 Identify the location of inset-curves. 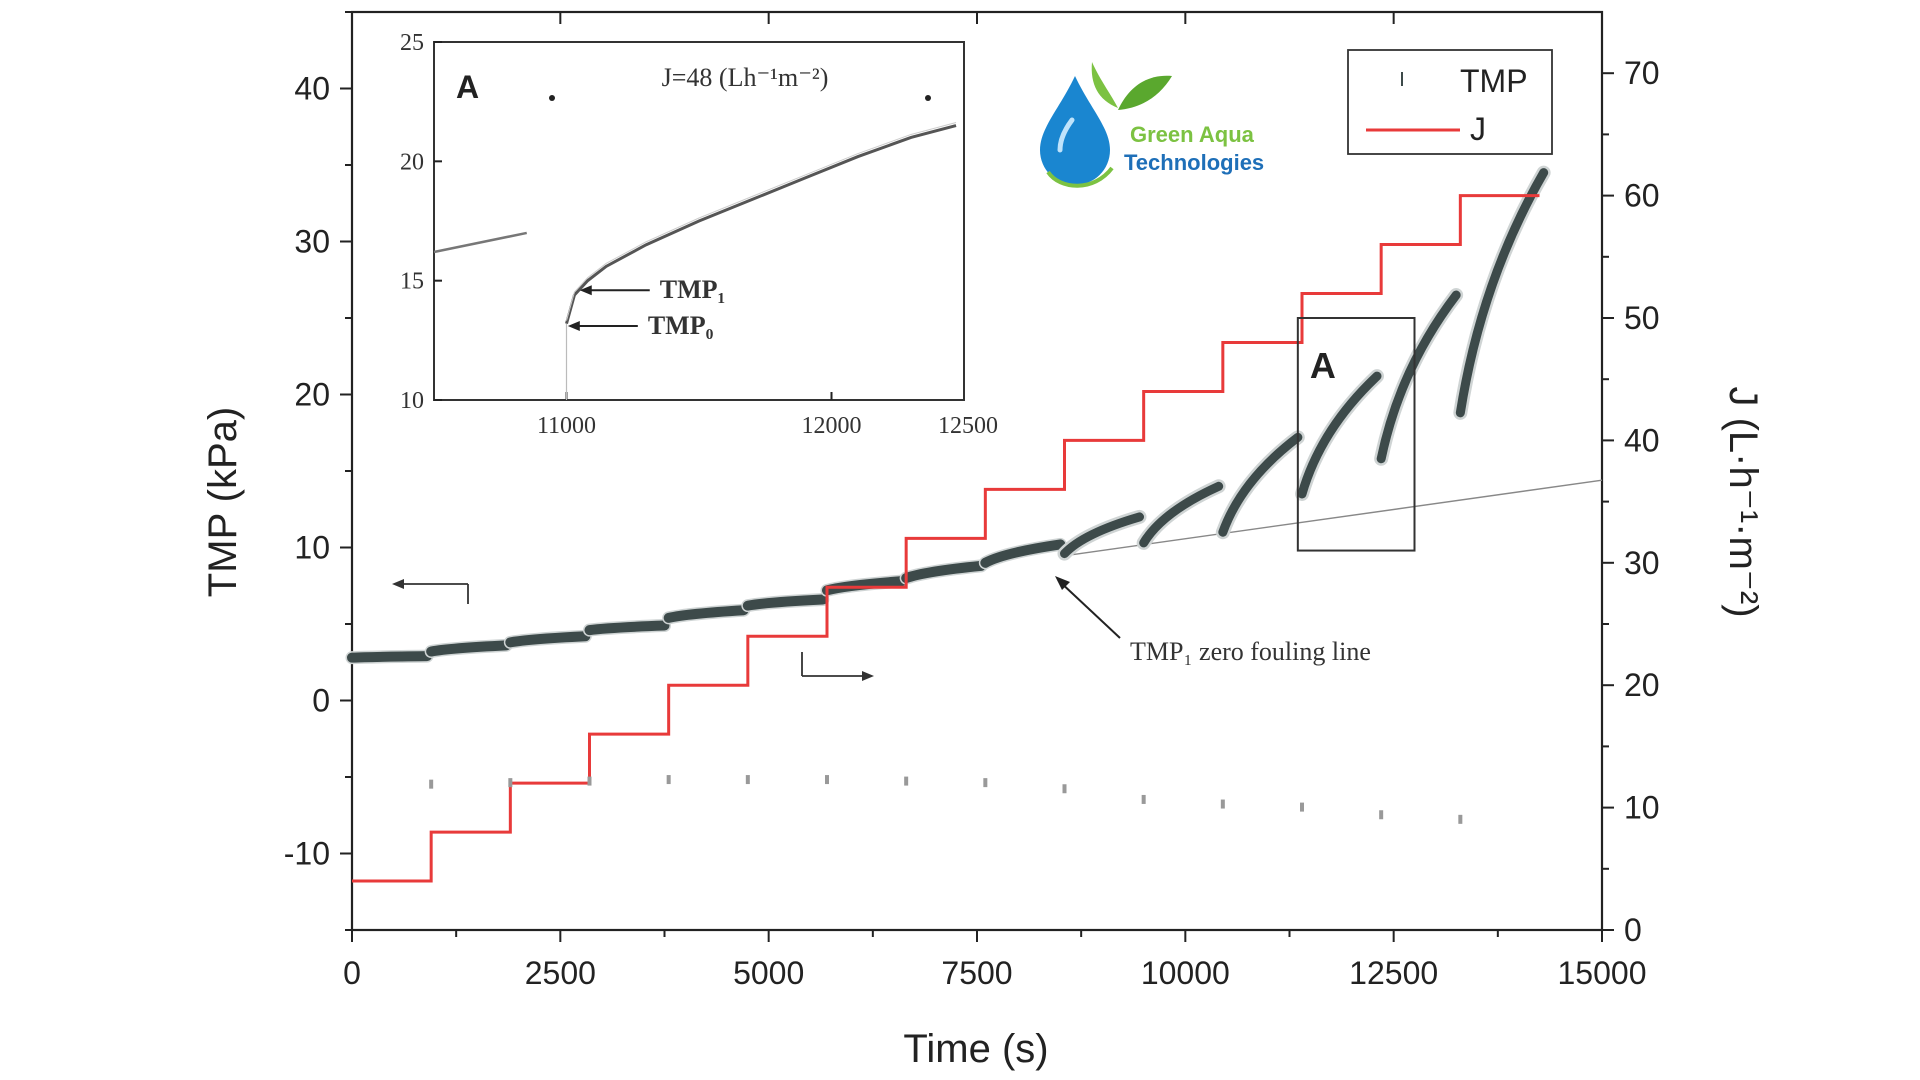
(695, 261).